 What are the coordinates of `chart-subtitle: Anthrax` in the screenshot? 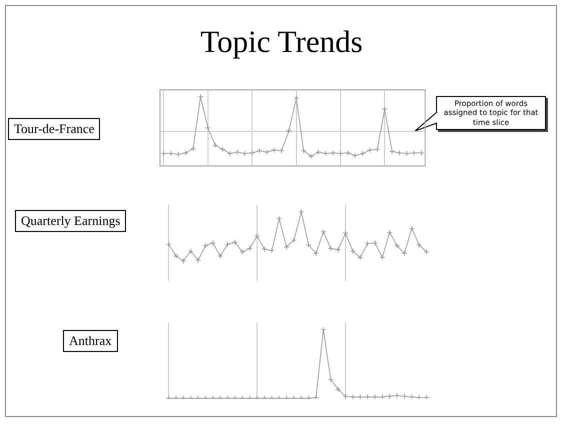 It's located at (90, 341).